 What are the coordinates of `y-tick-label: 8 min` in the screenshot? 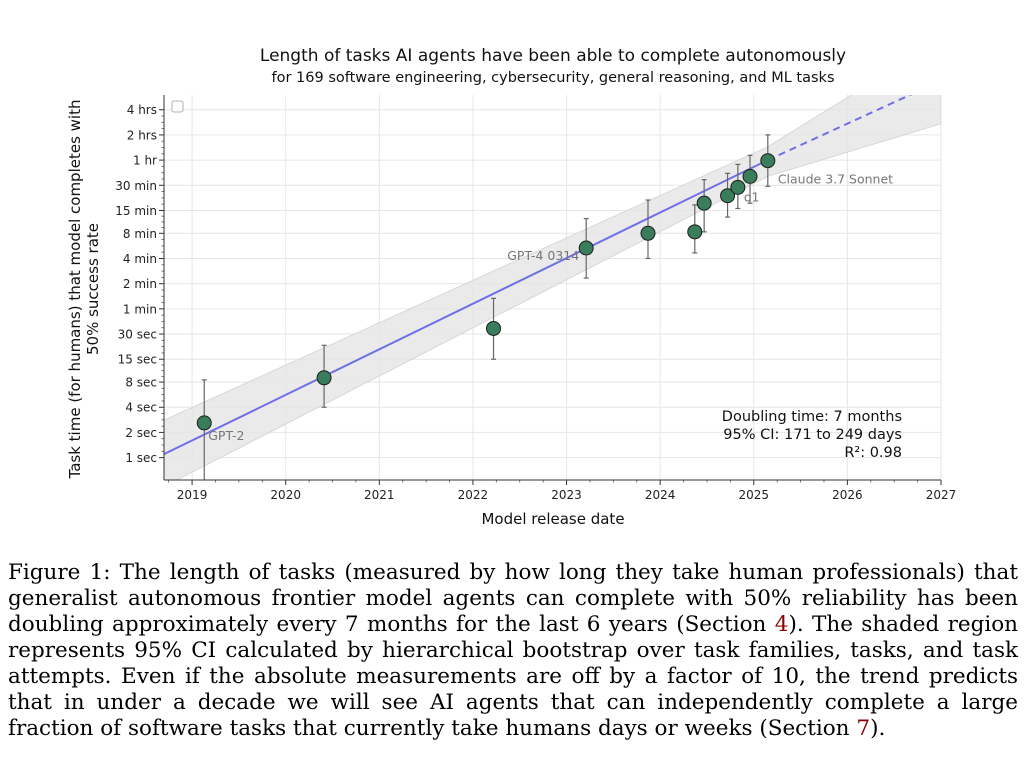 It's located at (140, 234).